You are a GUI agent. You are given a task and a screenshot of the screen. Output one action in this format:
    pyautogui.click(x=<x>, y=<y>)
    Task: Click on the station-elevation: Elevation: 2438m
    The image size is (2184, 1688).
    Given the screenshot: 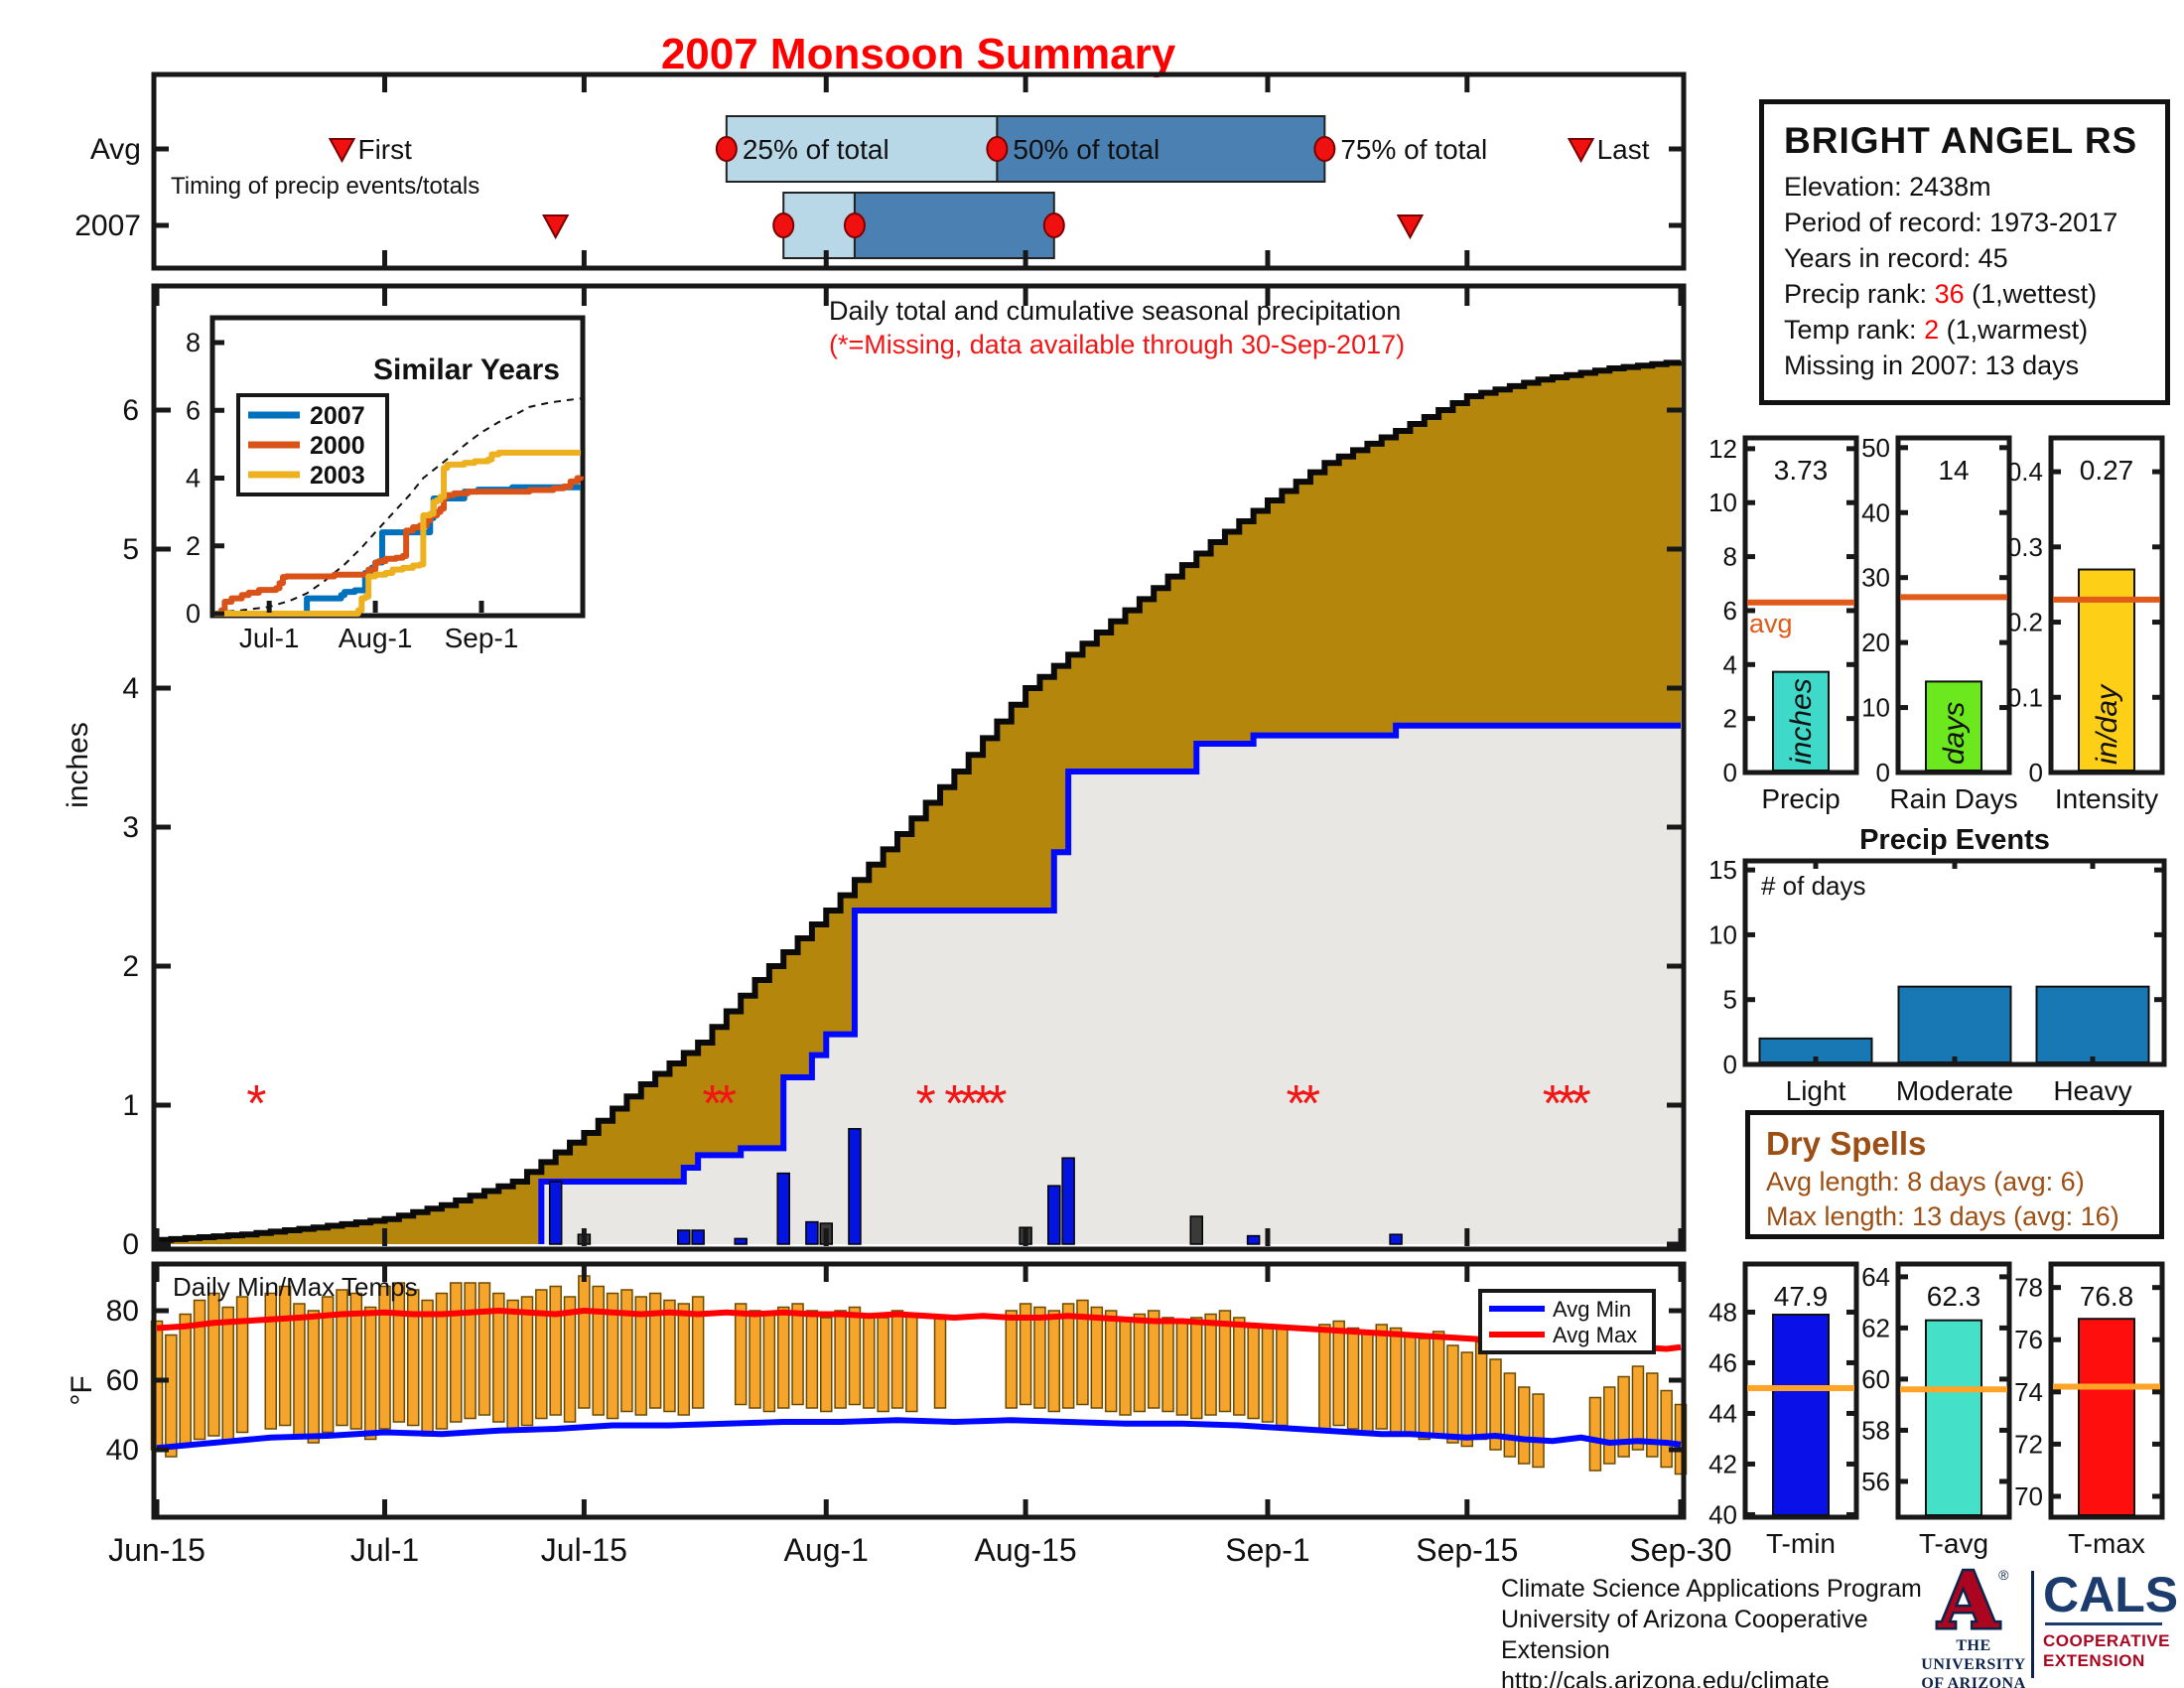 What is the action you would take?
    pyautogui.click(x=1887, y=187)
    